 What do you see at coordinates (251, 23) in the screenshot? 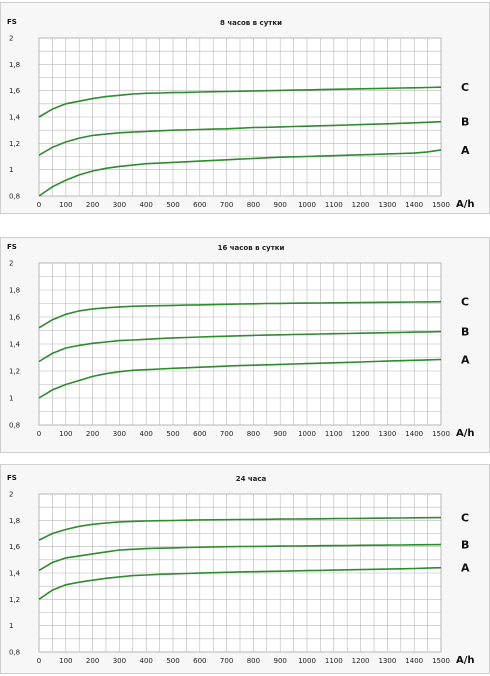
I see `chart-title: 8 часов в сутки` at bounding box center [251, 23].